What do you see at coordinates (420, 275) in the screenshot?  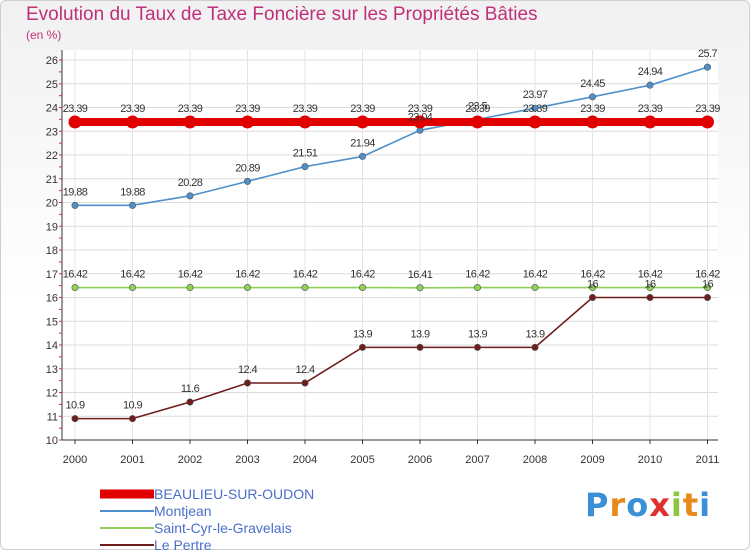 I see `data-label: 16.41` at bounding box center [420, 275].